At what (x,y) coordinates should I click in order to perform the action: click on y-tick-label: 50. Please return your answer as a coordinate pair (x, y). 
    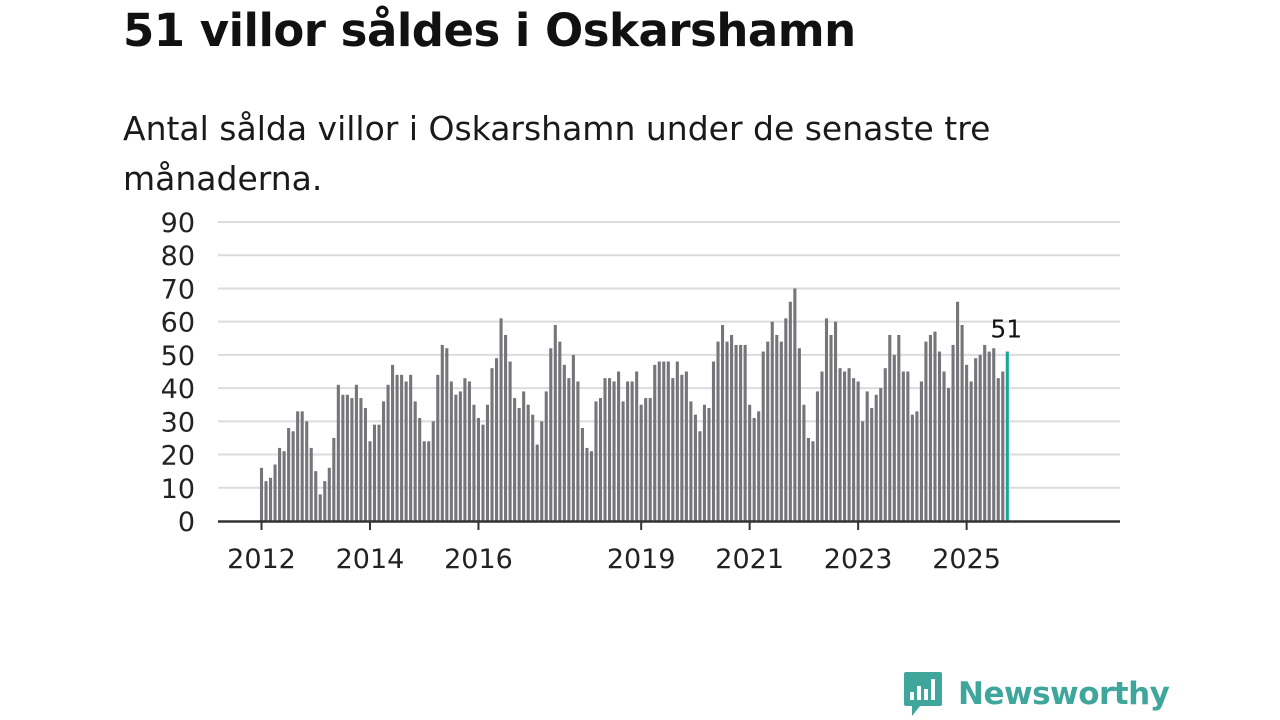
    Looking at the image, I should click on (178, 356).